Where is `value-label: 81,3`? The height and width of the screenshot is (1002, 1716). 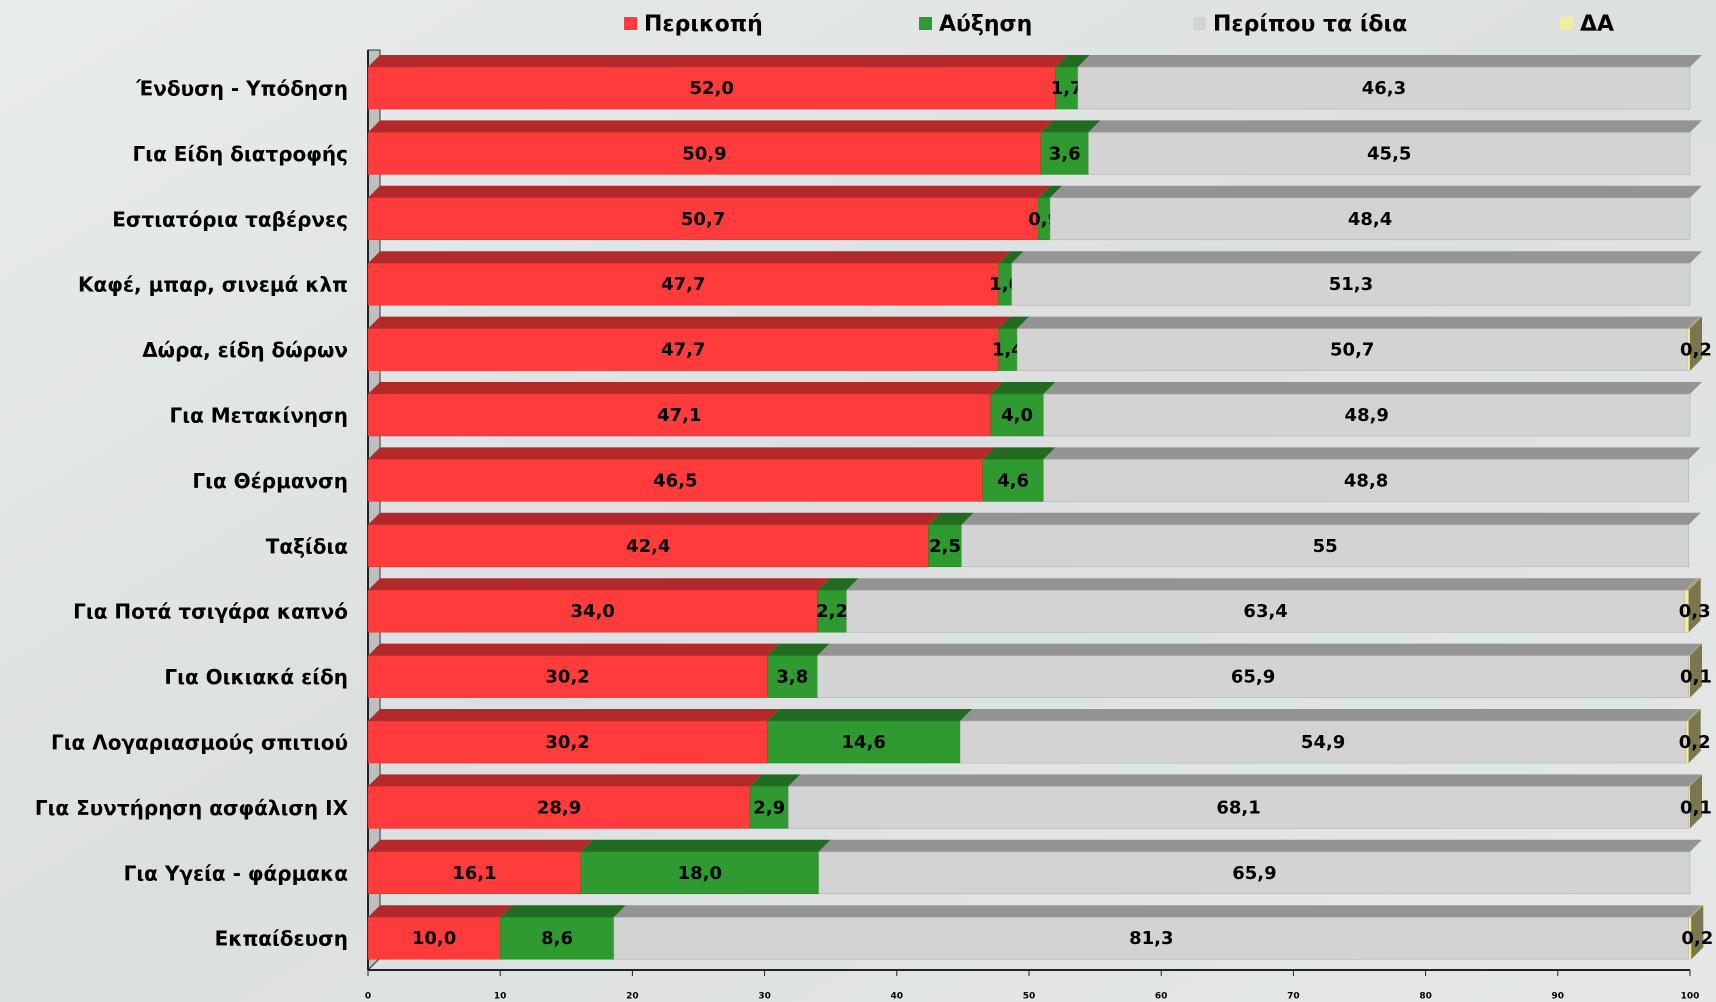 value-label: 81,3 is located at coordinates (1151, 938).